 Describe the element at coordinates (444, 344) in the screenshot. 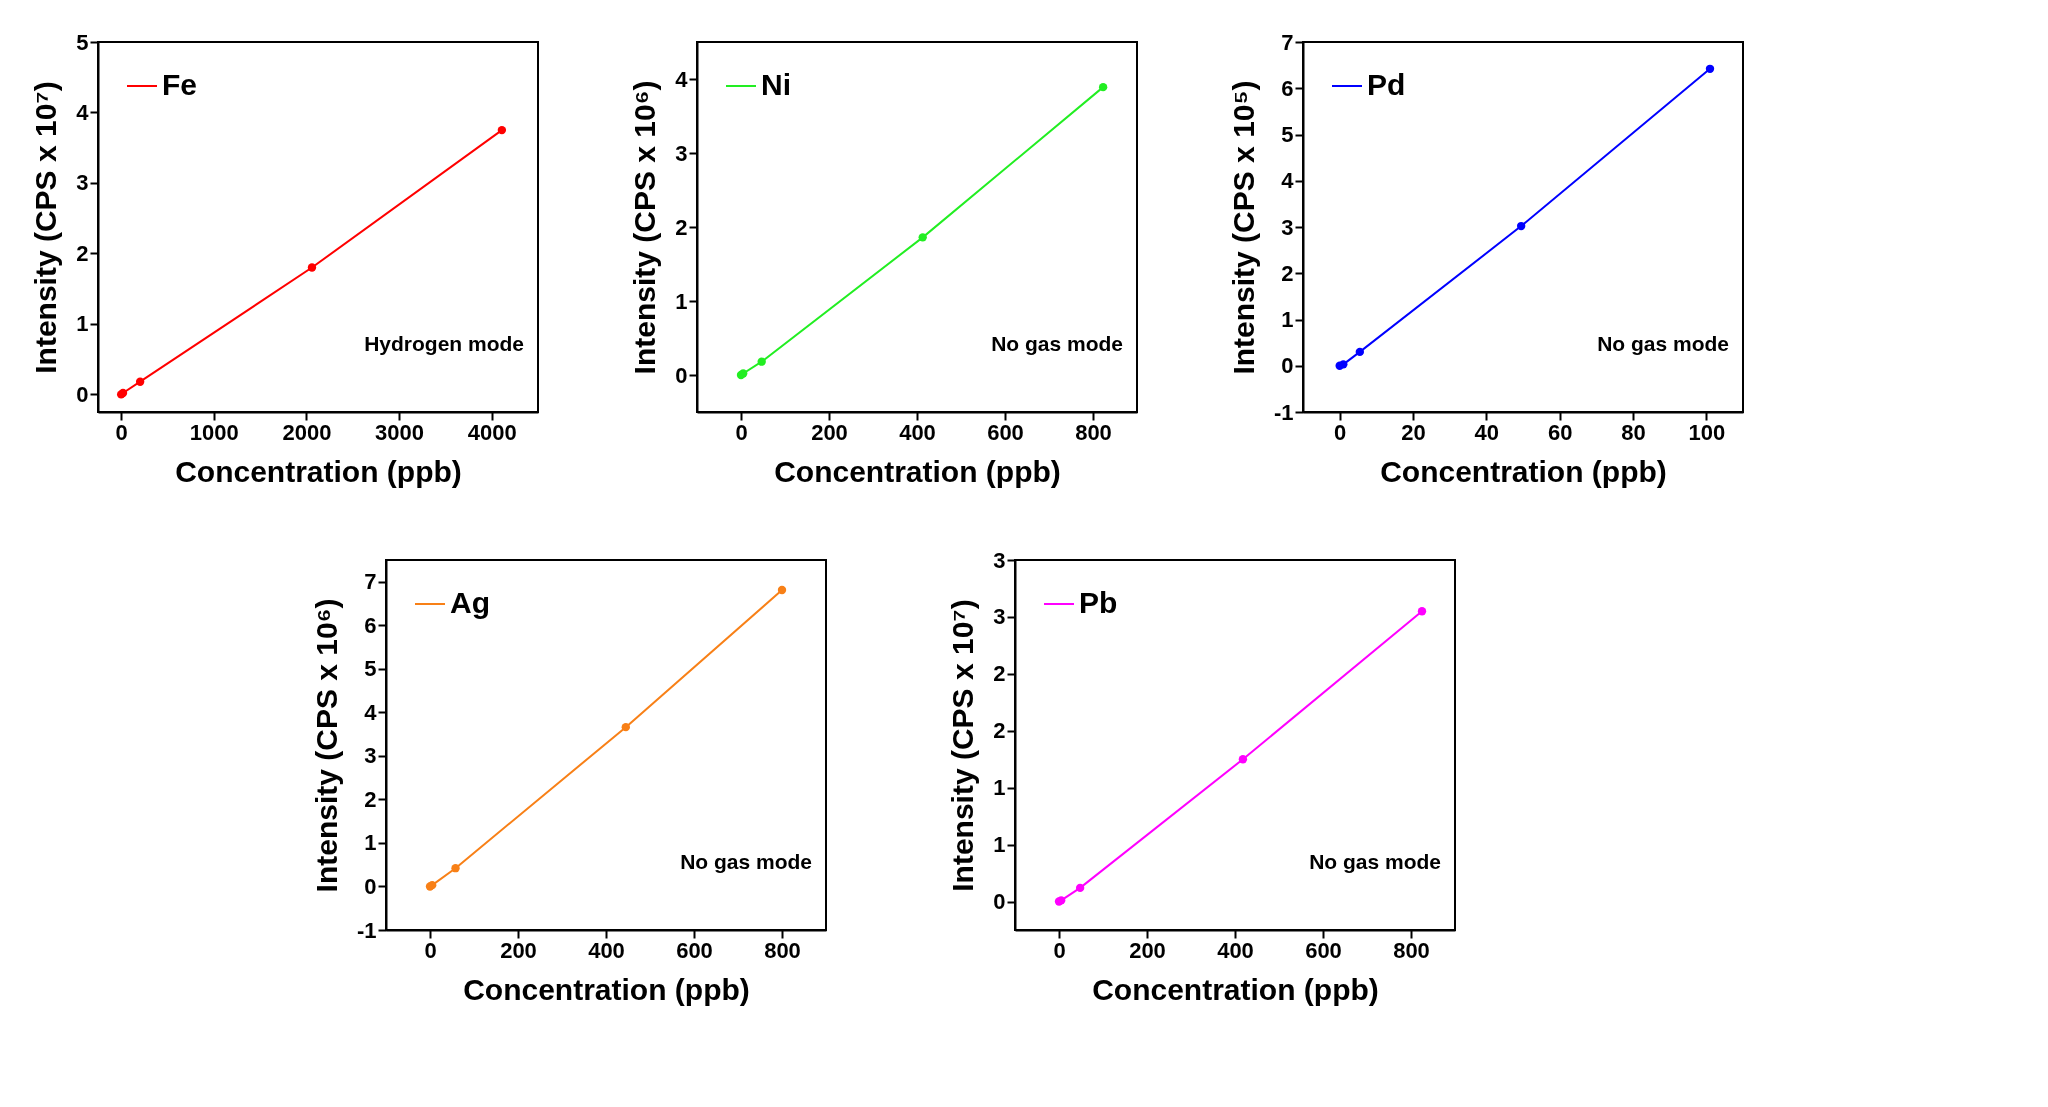

I see `annotation: Hydrogen mode` at that location.